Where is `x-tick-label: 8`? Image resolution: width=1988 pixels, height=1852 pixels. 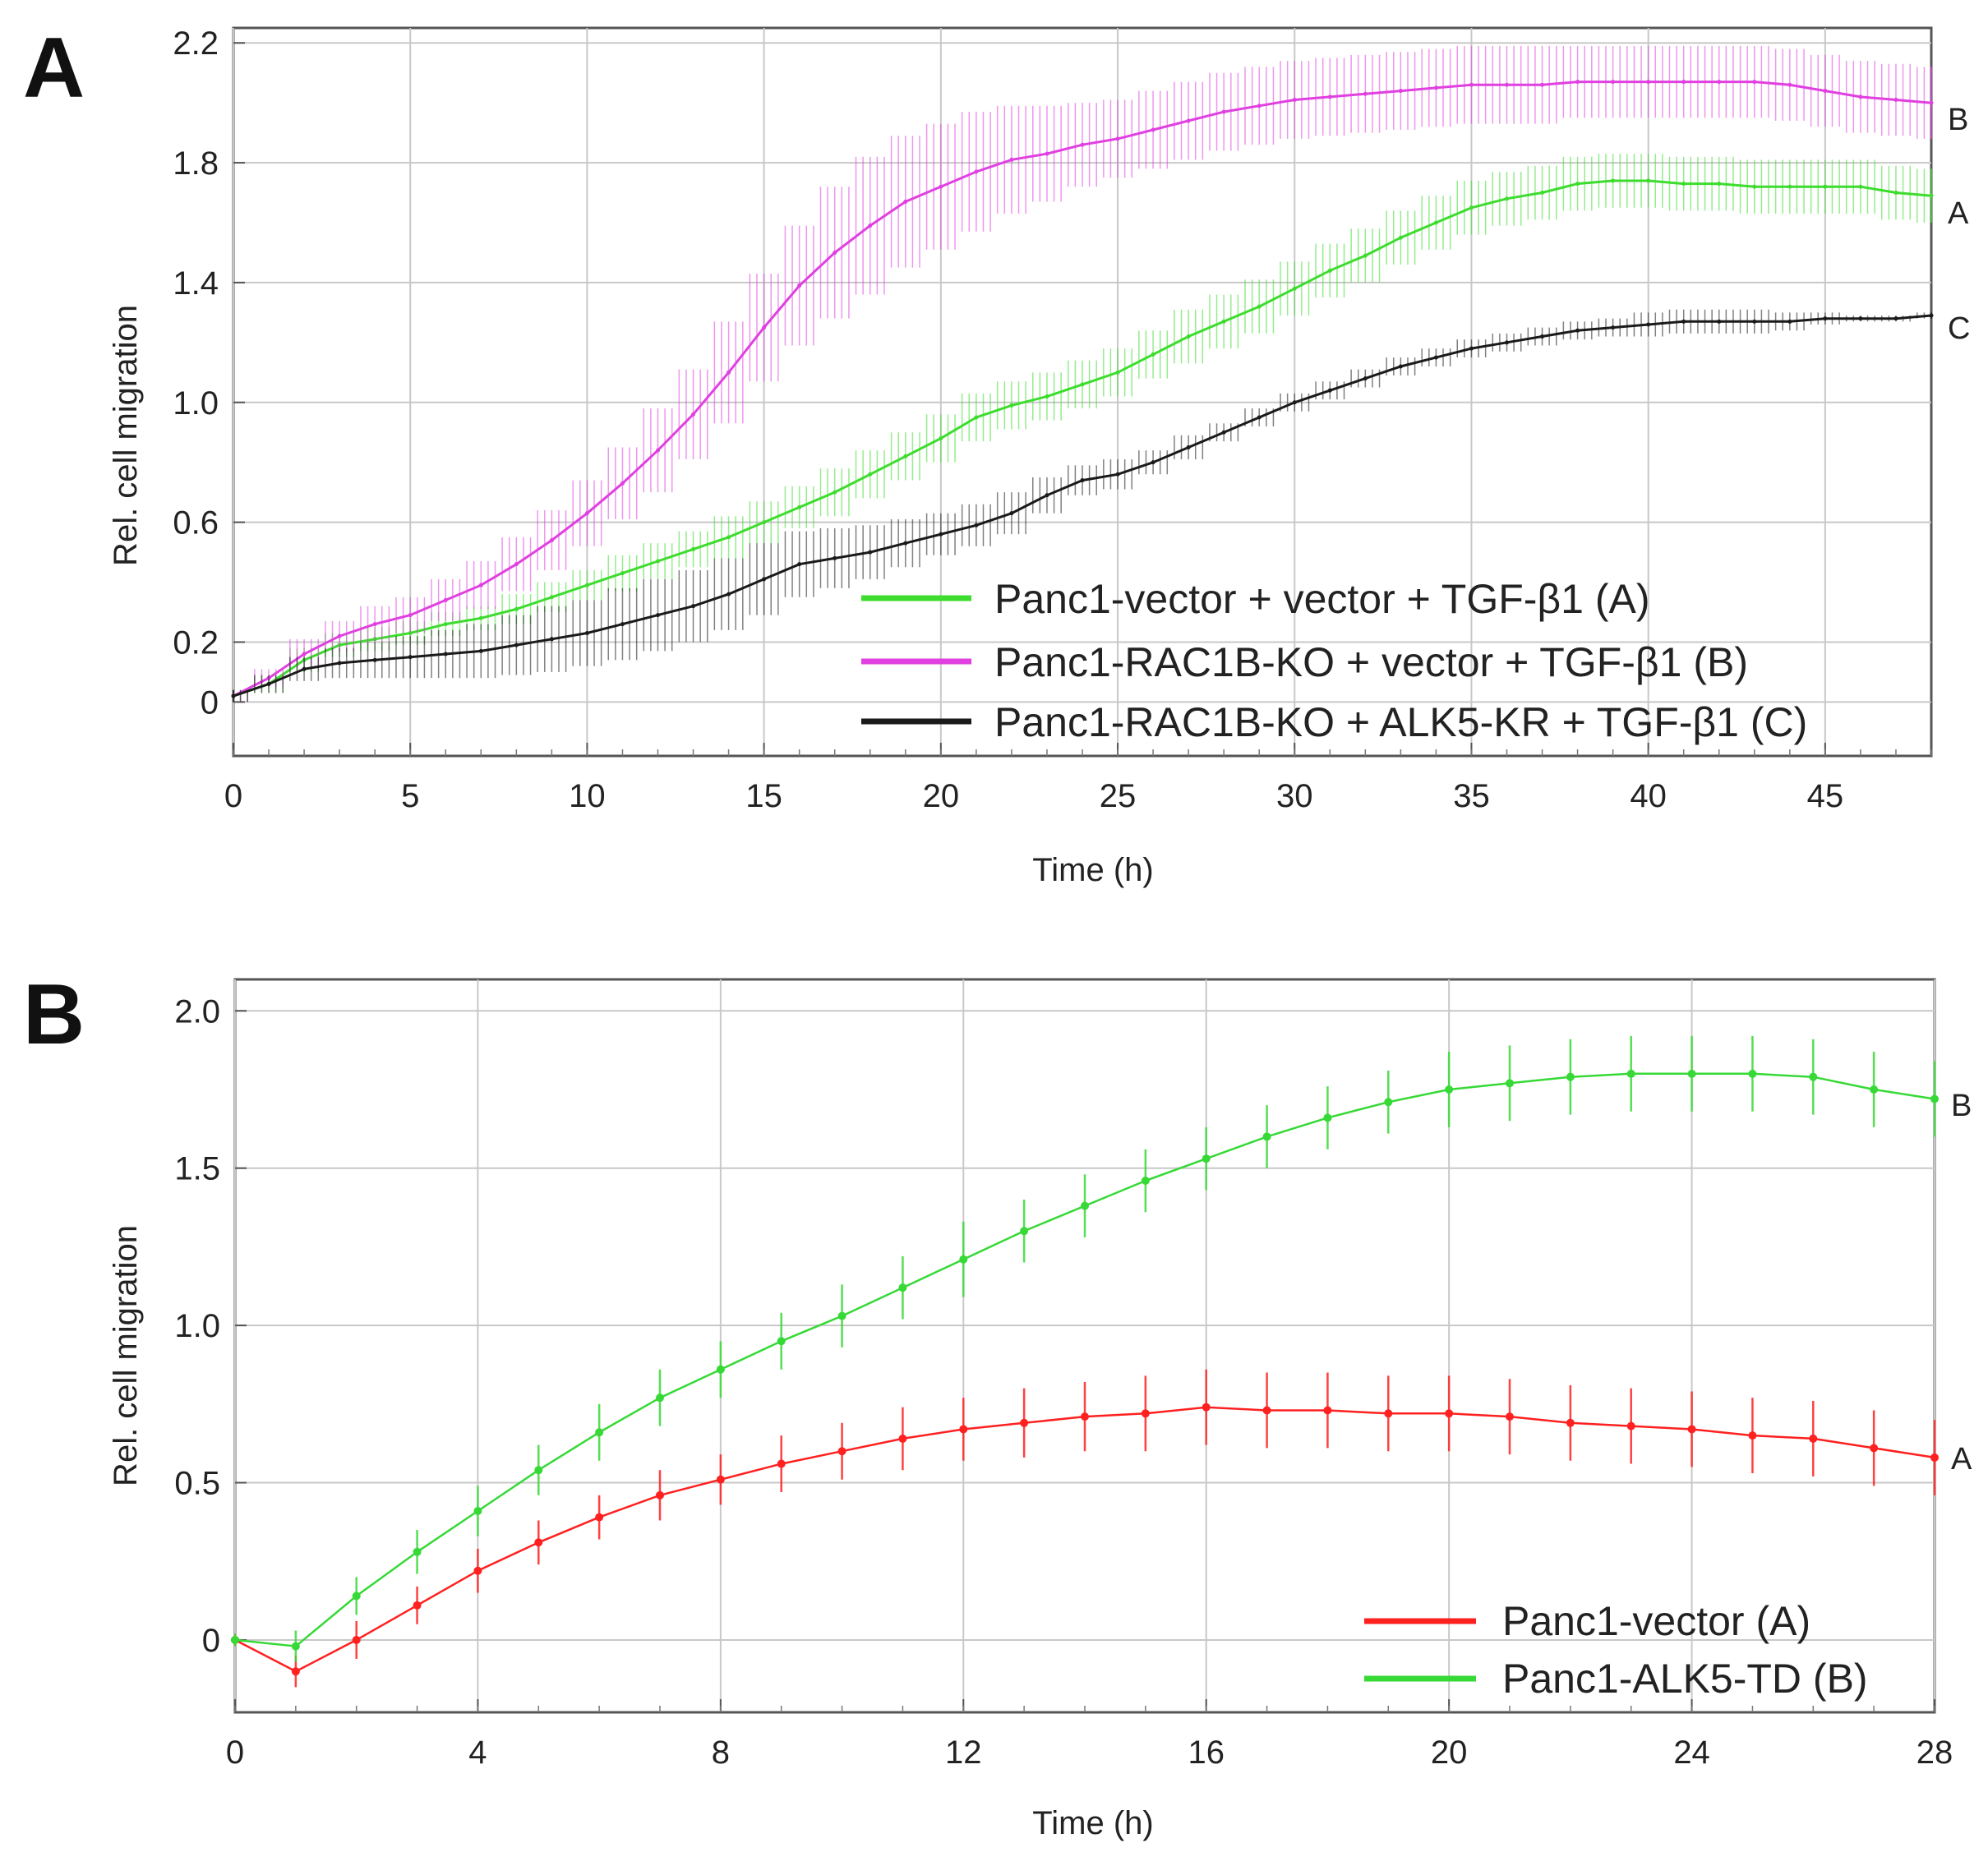 x-tick-label: 8 is located at coordinates (721, 1753).